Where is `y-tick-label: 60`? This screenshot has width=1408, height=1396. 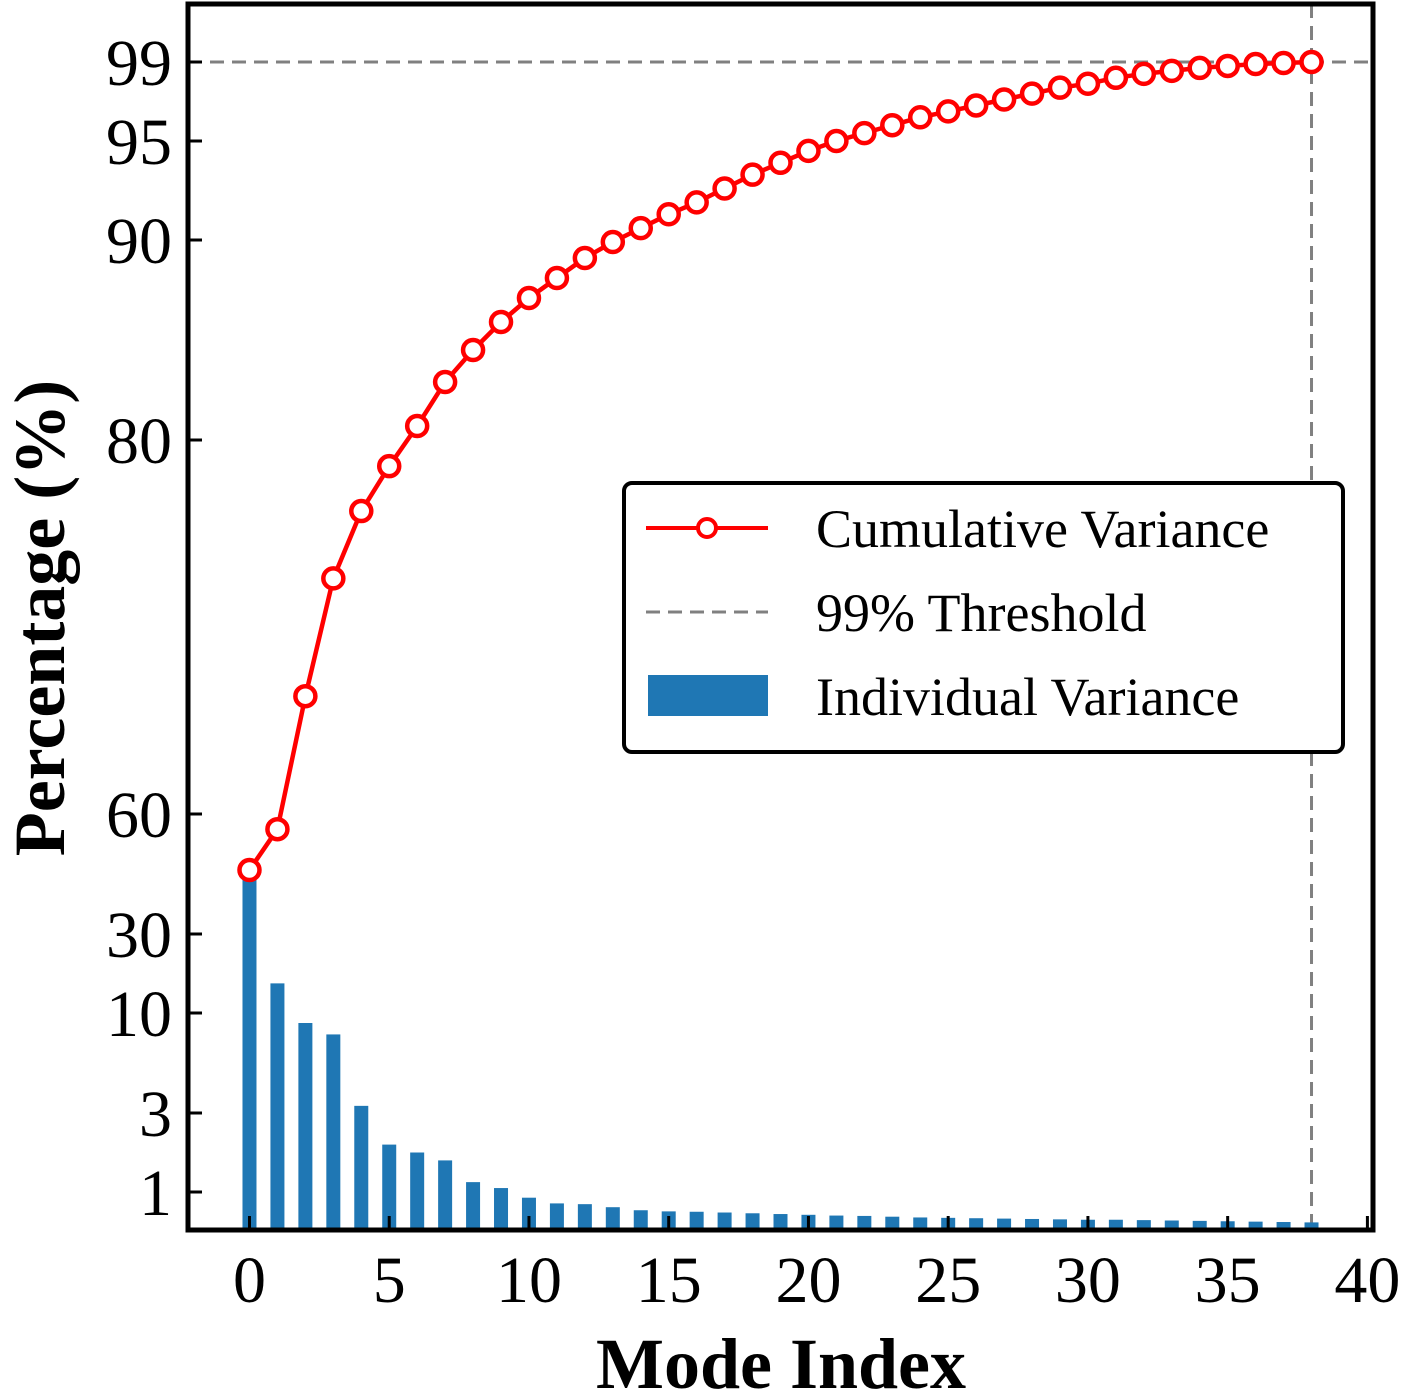 y-tick-label: 60 is located at coordinates (139, 815).